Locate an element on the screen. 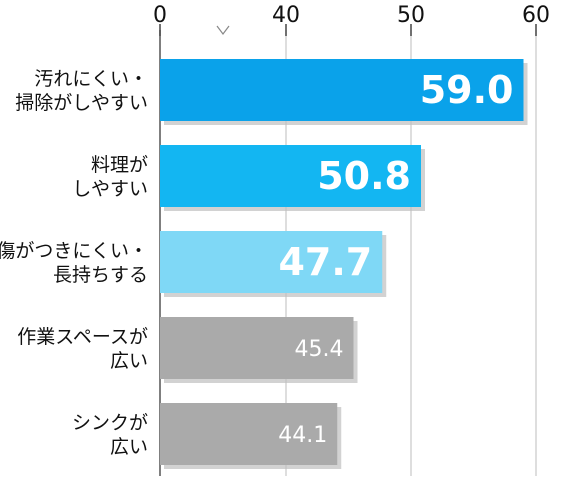 This screenshot has width=568, height=484. category-label: 傷がつきにくい・ is located at coordinates (74, 251).